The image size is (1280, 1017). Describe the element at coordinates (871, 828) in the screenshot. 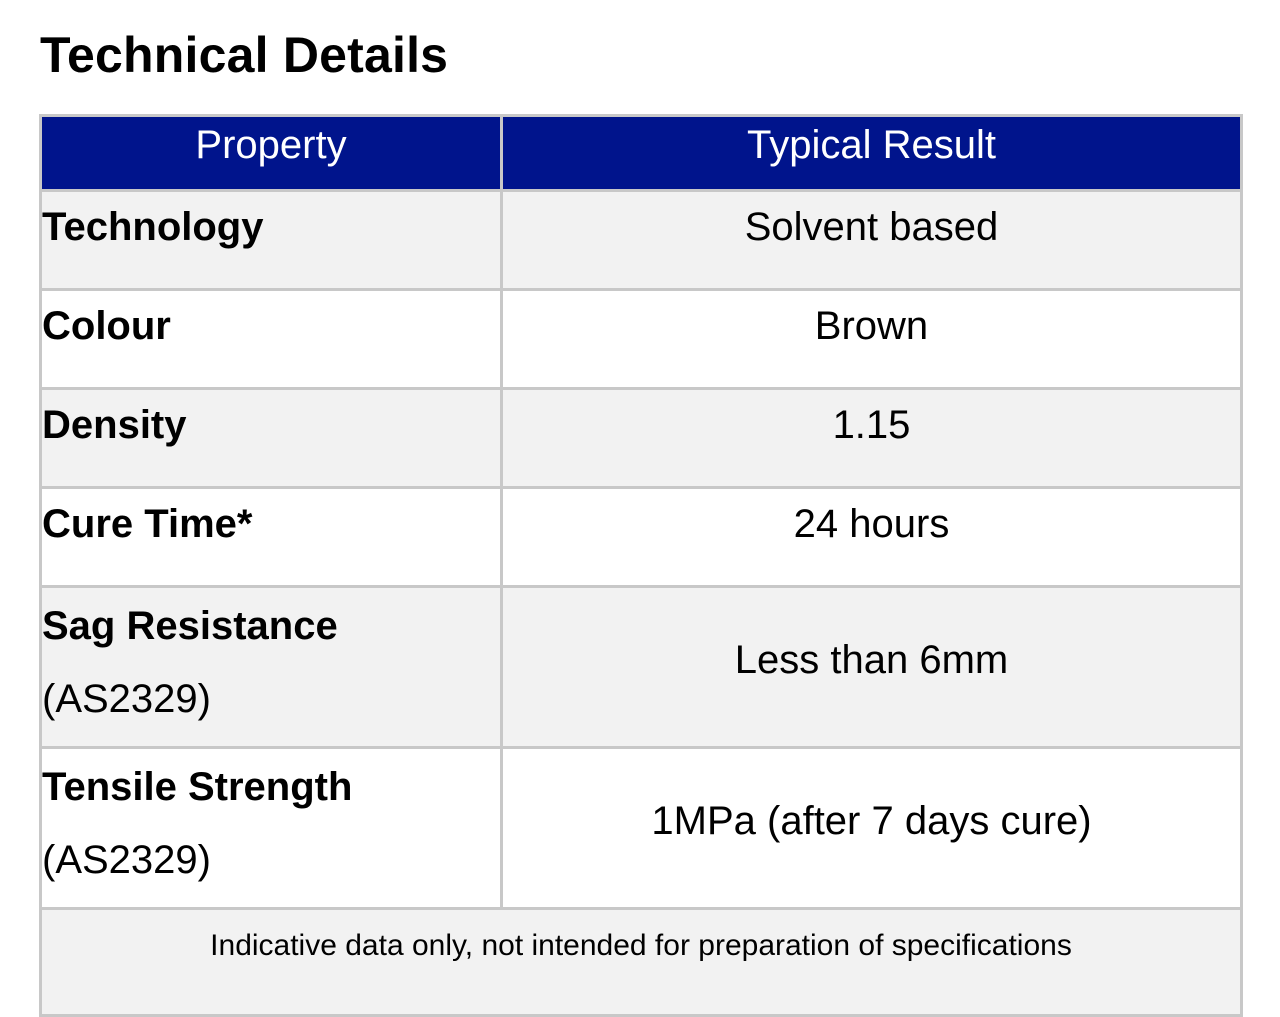

I see `value-cell: 1MPa (after 7 days cure)` at that location.